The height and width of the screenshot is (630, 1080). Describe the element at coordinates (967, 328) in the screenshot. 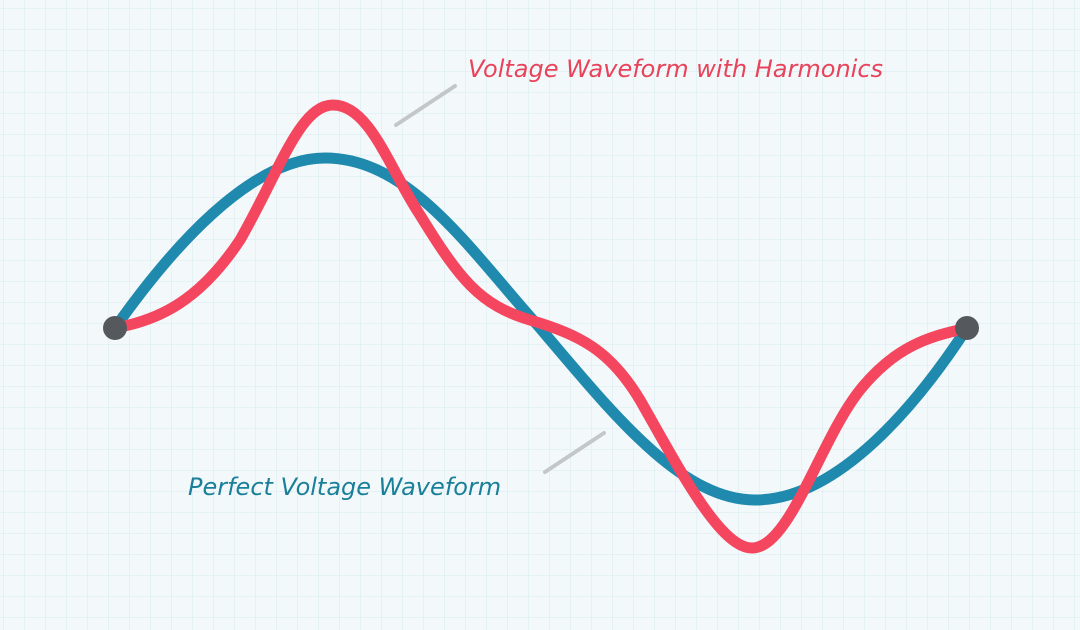

I see `end-point` at that location.